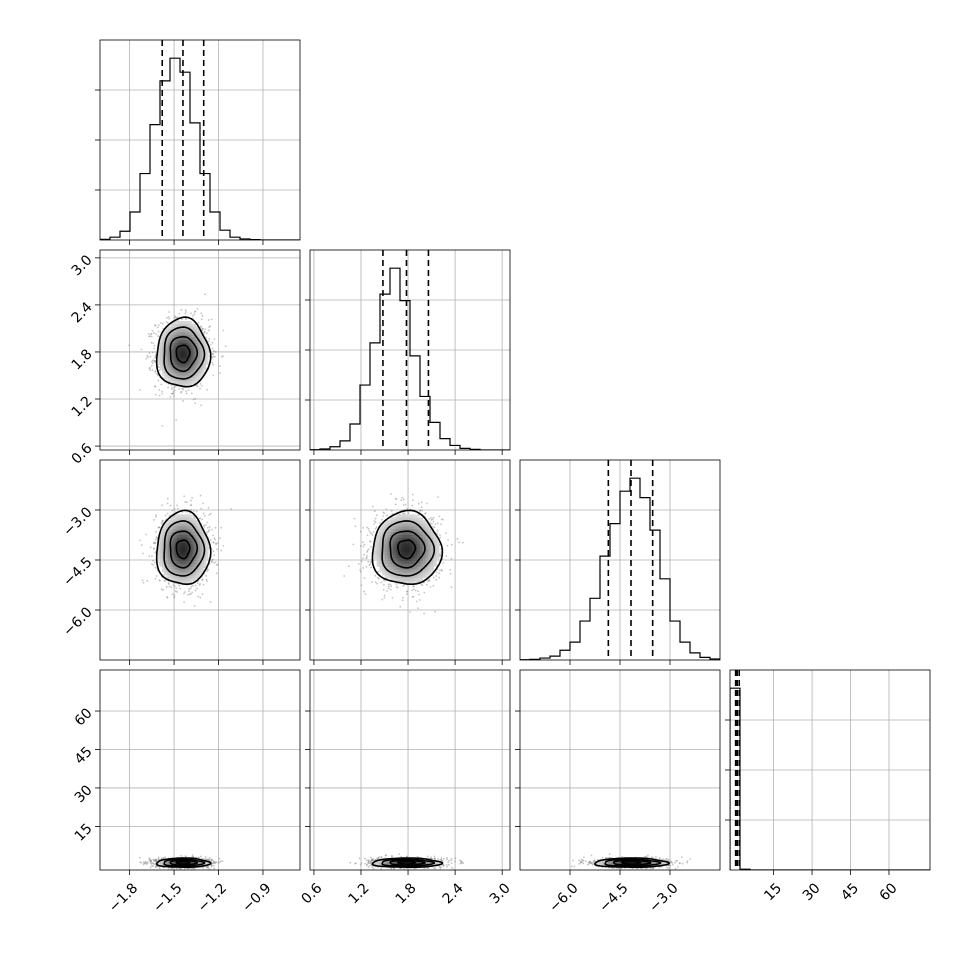 The height and width of the screenshot is (970, 970). Describe the element at coordinates (123, 897) in the screenshot. I see `x-tick-label: −1.8` at that location.